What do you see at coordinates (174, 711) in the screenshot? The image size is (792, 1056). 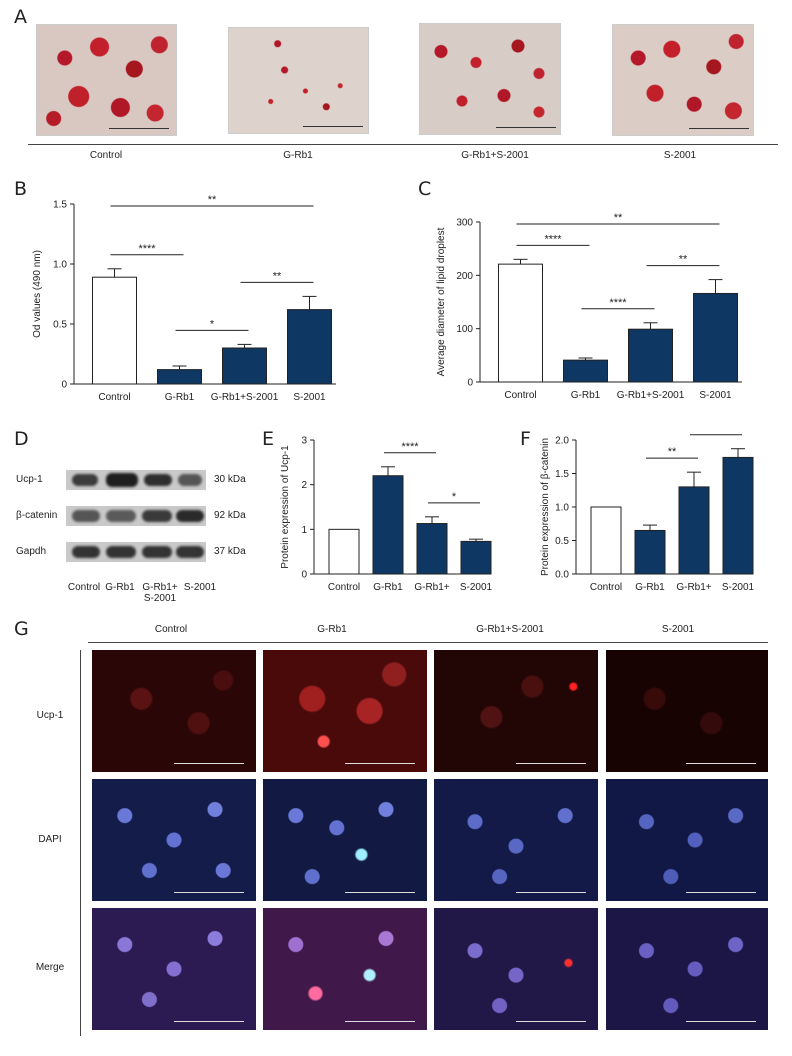 I see `if-image-ucp1-control` at bounding box center [174, 711].